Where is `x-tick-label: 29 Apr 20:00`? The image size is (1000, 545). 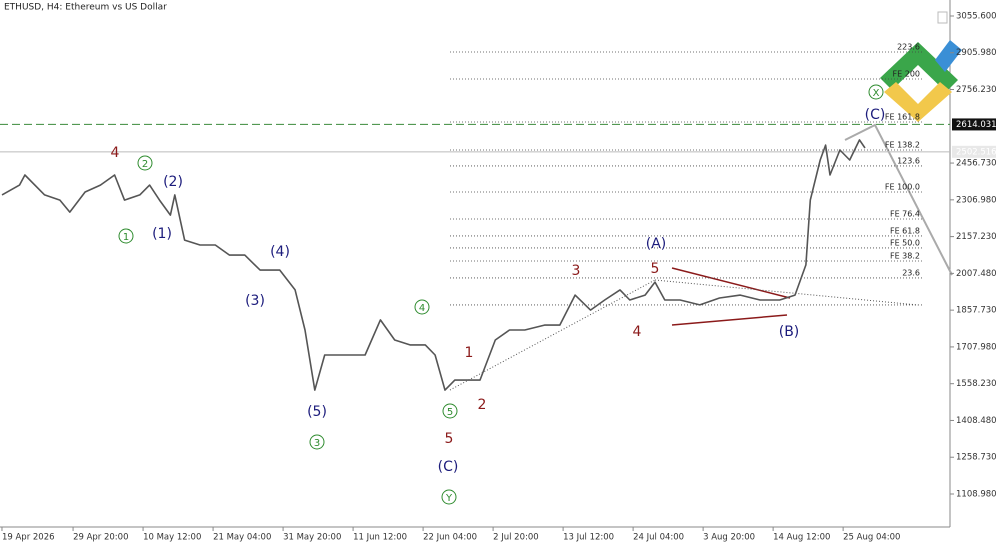 x-tick-label: 29 Apr 20:00 is located at coordinates (100, 538).